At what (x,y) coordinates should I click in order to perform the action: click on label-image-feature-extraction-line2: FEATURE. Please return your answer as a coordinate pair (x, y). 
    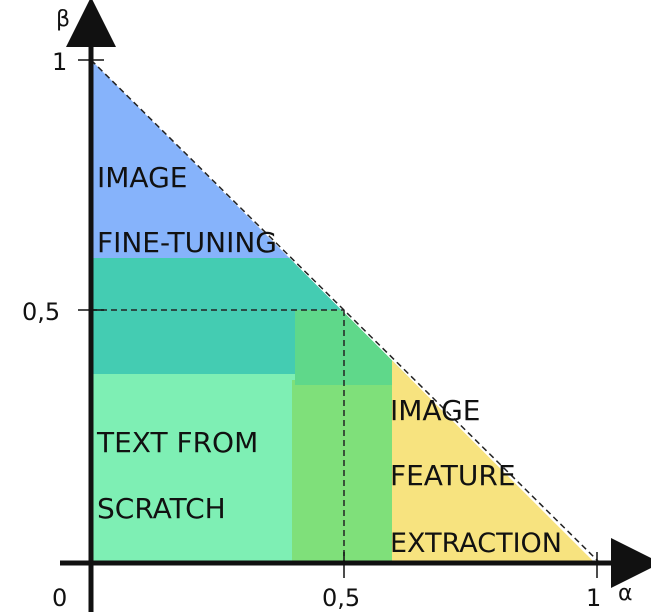
    Looking at the image, I should click on (453, 475).